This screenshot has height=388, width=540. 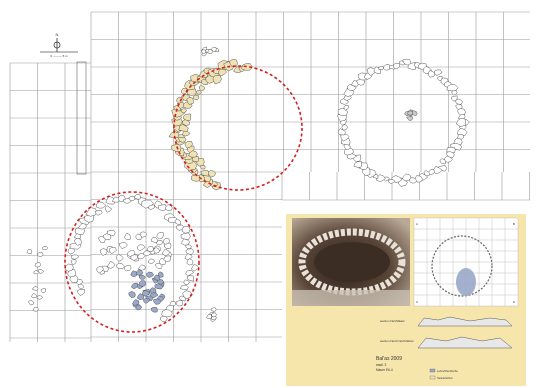 What do you see at coordinates (238, 128) in the screenshot?
I see `dashed-circle-upper` at bounding box center [238, 128].